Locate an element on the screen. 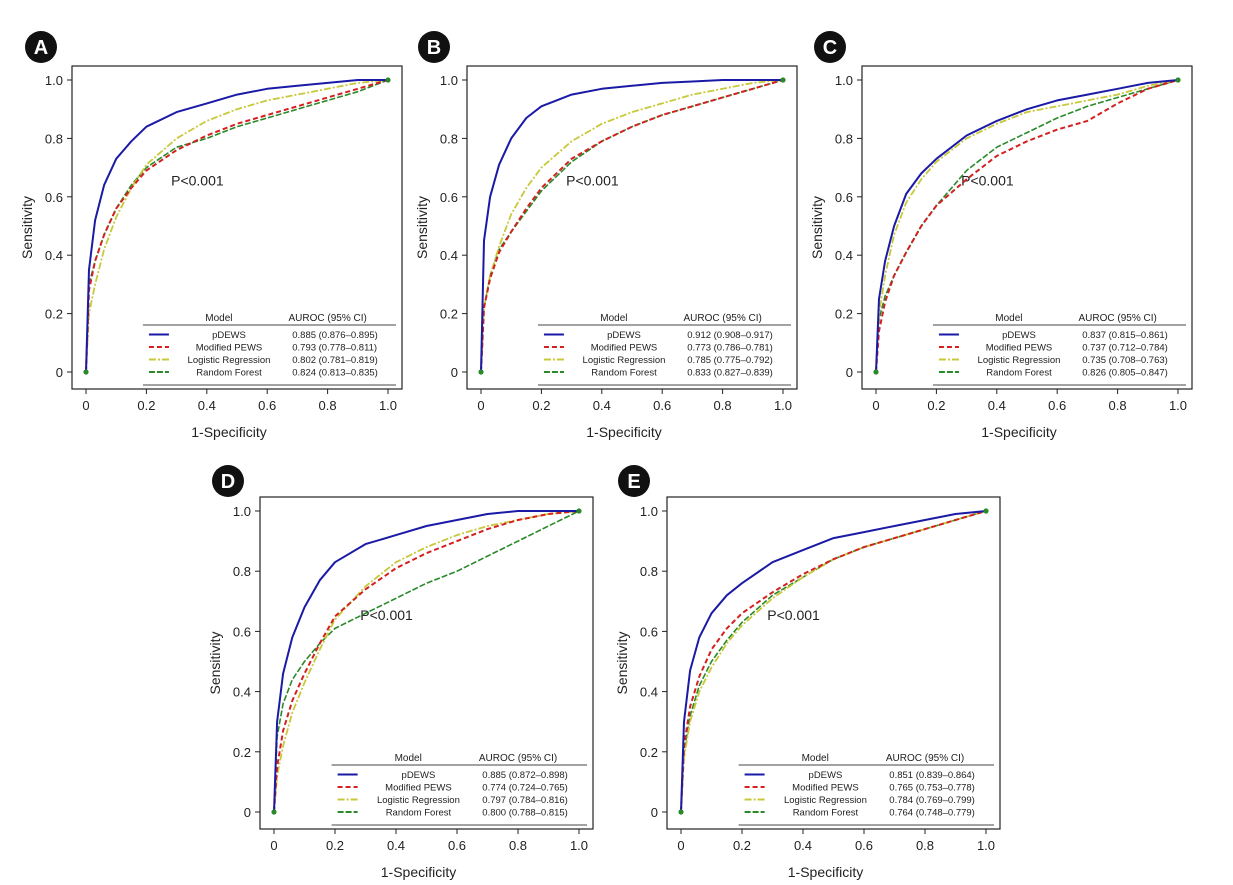 This screenshot has width=1233, height=885. legend-auroc-value: 0.785 (0.775–0.792) is located at coordinates (730, 360).